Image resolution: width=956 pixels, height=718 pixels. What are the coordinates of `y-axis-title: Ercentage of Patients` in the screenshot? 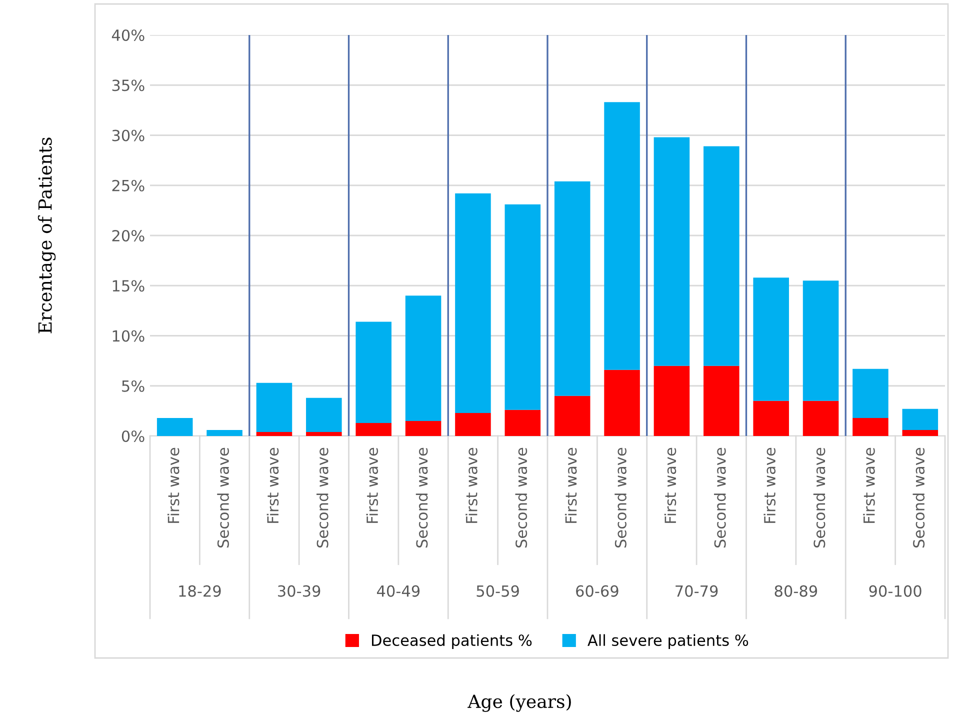 It's located at (47, 236).